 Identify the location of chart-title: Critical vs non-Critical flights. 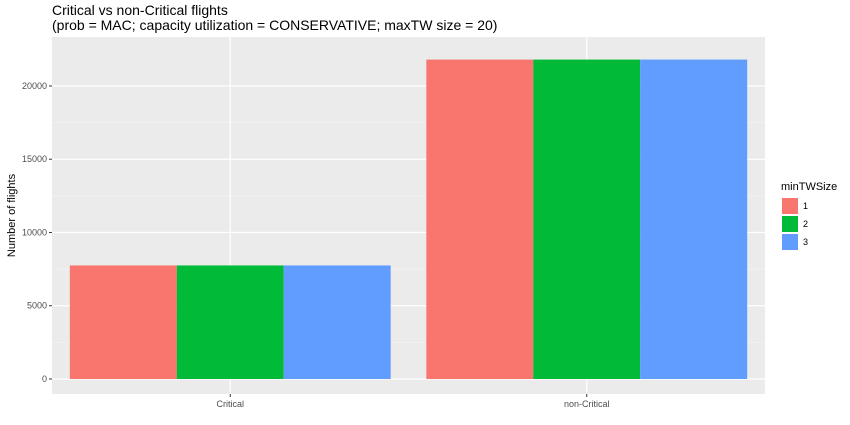
(140, 10).